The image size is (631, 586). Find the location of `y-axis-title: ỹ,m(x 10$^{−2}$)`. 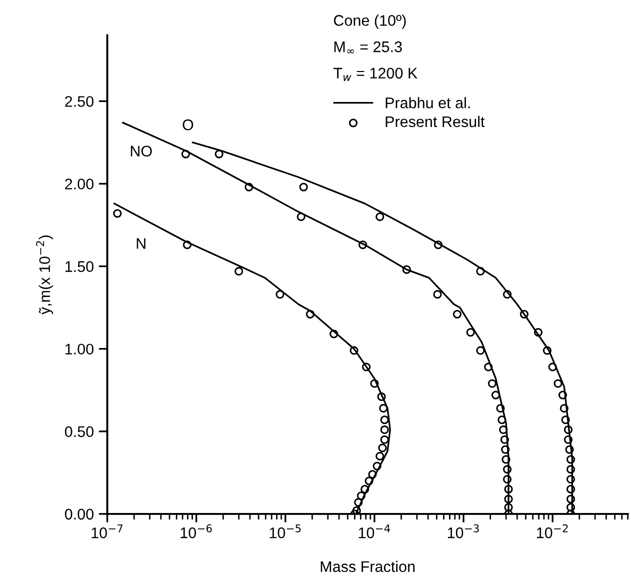

y-axis-title: ỹ,m(x 10$^{−2}$) is located at coordinates (45, 275).